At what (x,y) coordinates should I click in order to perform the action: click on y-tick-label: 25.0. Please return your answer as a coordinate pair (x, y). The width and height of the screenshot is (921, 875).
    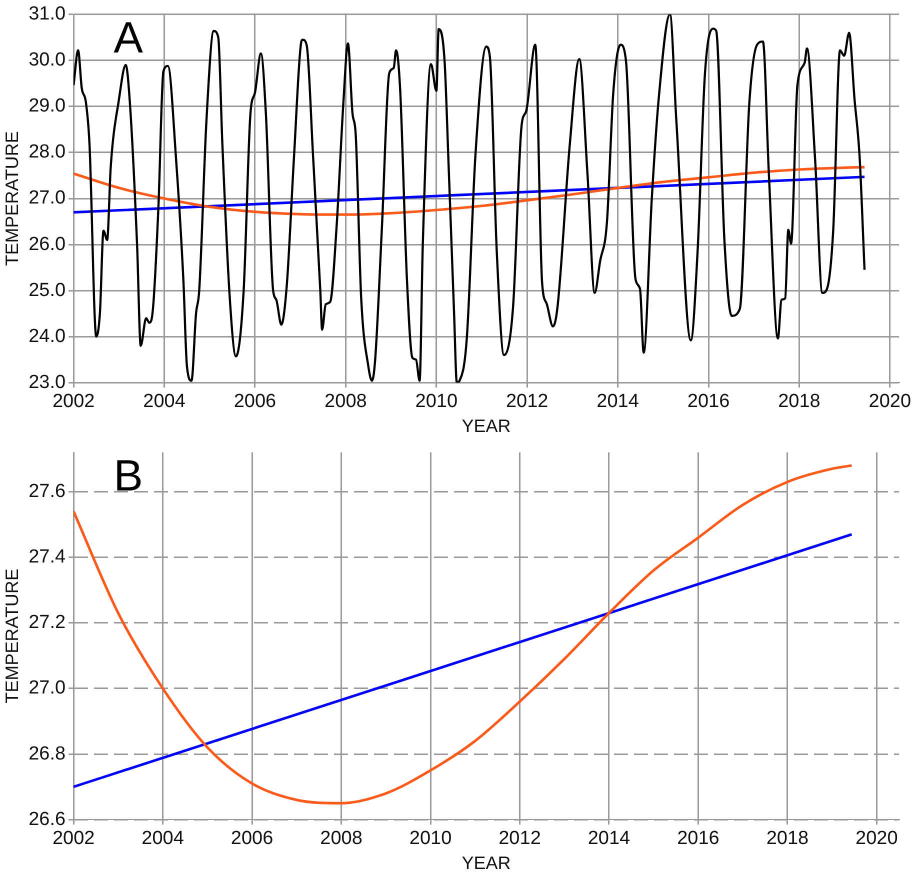
    Looking at the image, I should click on (47, 290).